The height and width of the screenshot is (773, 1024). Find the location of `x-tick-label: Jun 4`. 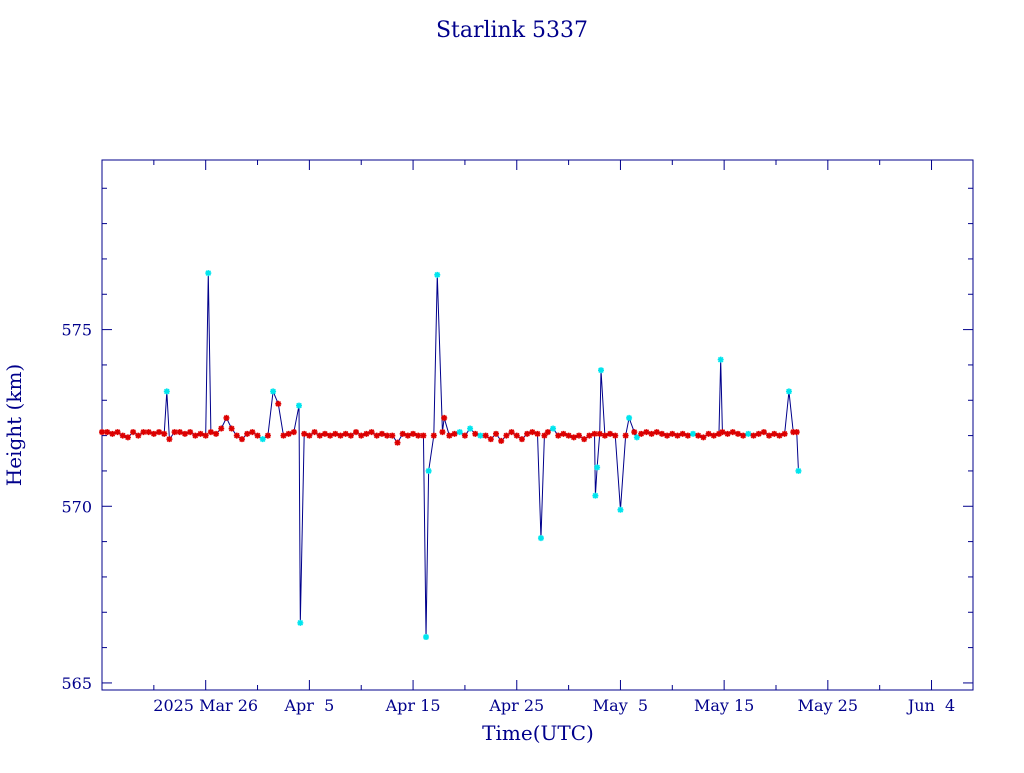

x-tick-label: Jun 4 is located at coordinates (930, 705).